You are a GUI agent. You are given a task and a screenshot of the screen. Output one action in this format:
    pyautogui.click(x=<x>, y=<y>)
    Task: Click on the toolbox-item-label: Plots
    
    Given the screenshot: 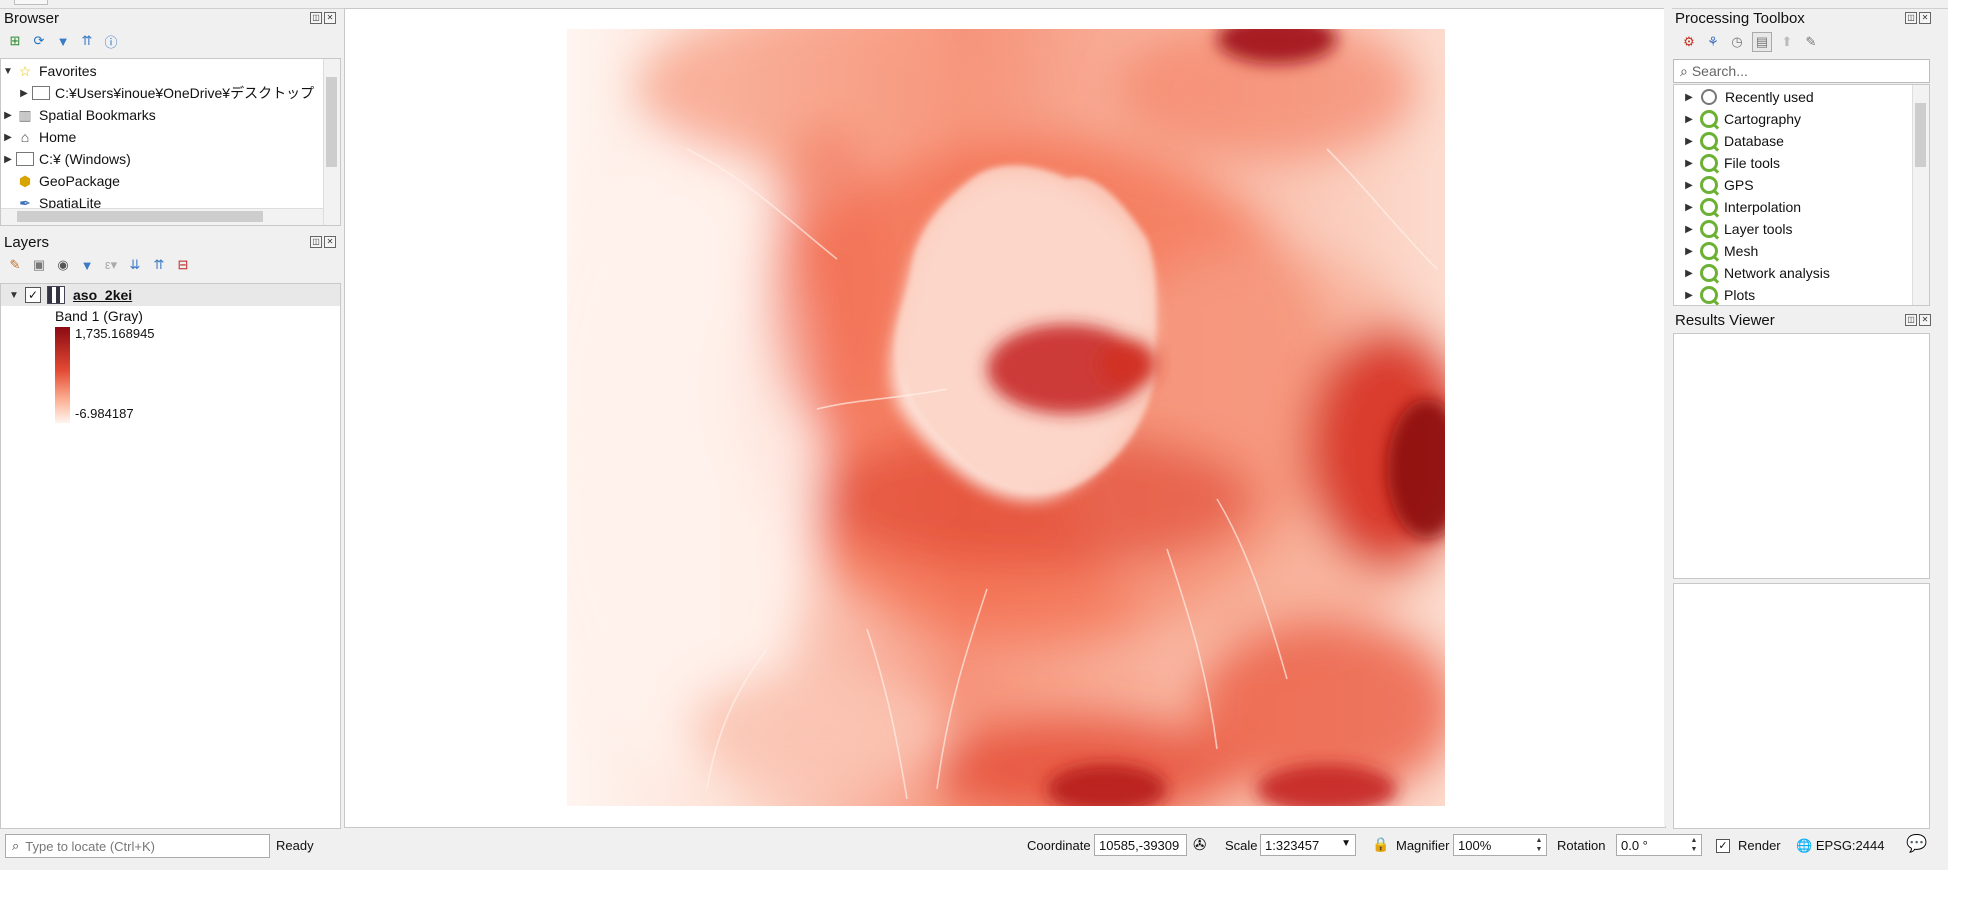 What is the action you would take?
    pyautogui.click(x=1740, y=295)
    